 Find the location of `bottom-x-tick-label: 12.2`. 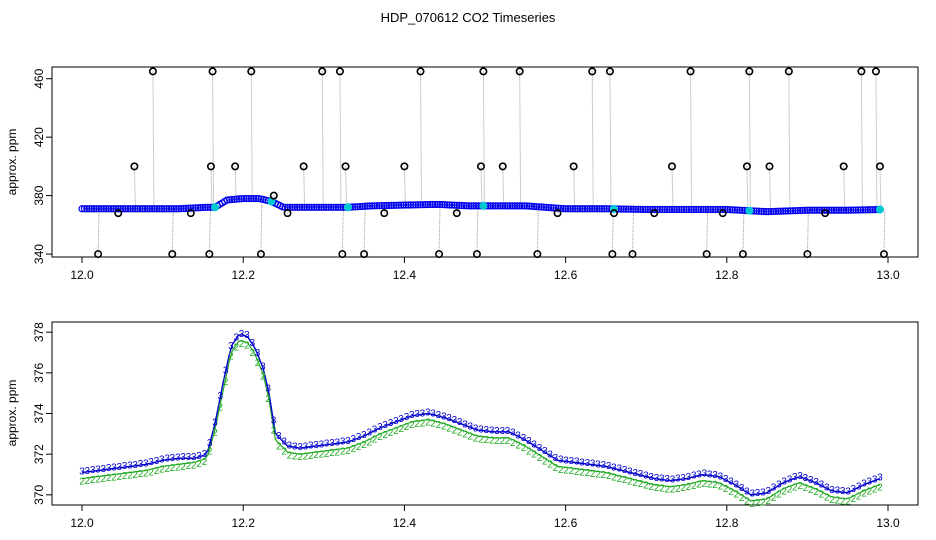

bottom-x-tick-label: 12.2 is located at coordinates (244, 523).